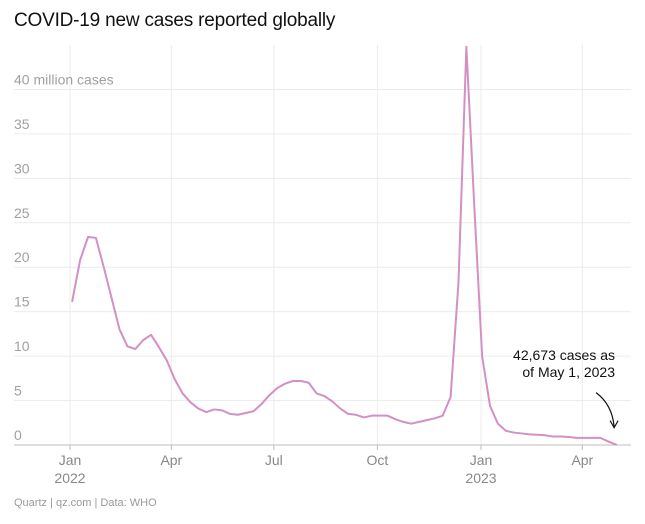  Describe the element at coordinates (480, 478) in the screenshot. I see `x-tick-year-label: 2023` at that location.